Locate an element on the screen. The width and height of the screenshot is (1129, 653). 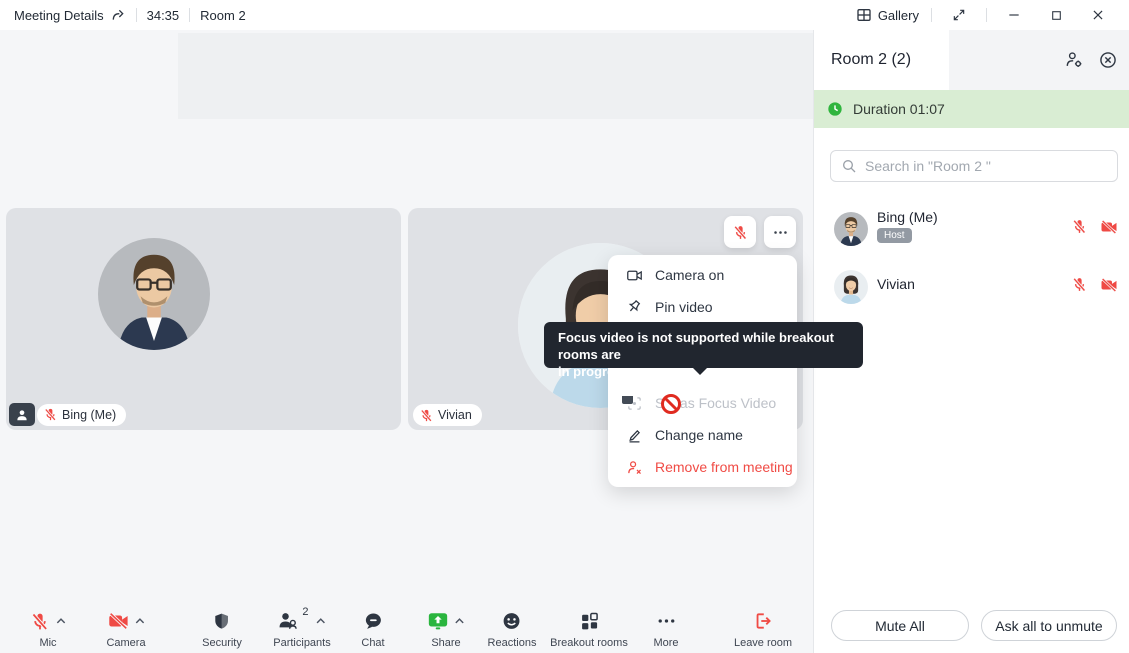
tile-name-label: Bing (Me) is located at coordinates (68, 414).